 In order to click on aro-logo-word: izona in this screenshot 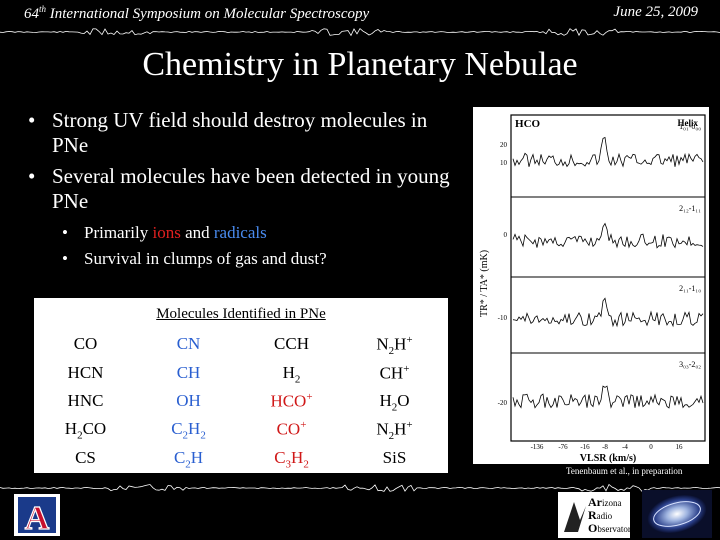, I will do `click(612, 503)`.